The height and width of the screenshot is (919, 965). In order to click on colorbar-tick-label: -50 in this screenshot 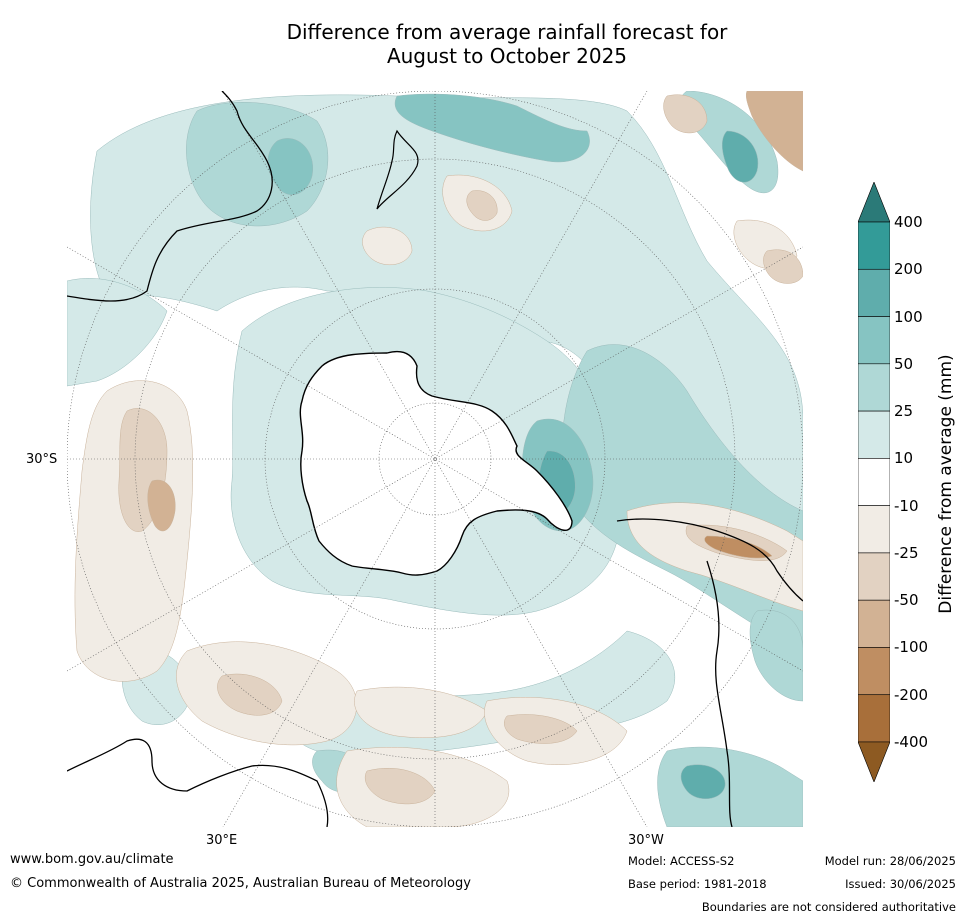, I will do `click(906, 600)`.